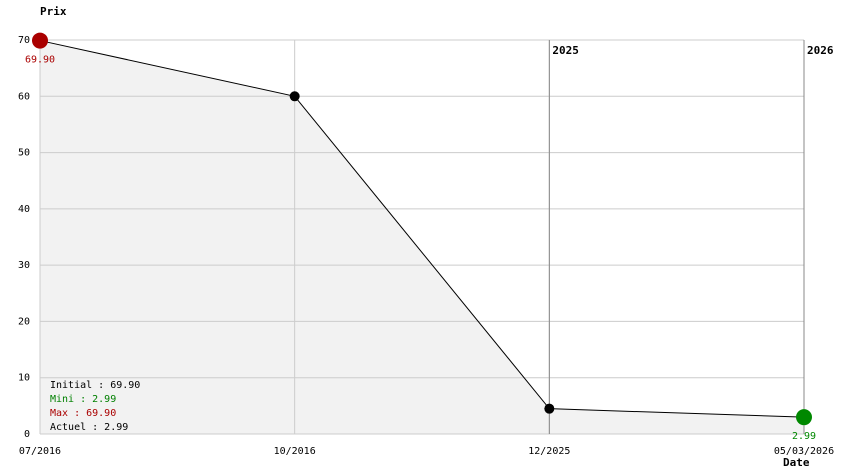 The width and height of the screenshot is (844, 474). Describe the element at coordinates (796, 462) in the screenshot. I see `x-axis-title: Date` at that location.